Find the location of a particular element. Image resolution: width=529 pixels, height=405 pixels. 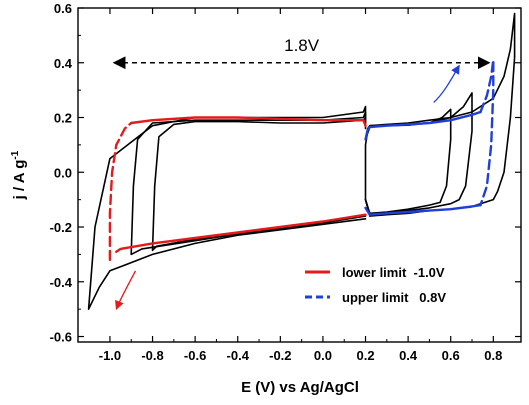

y-tick-label-3: 0.0 is located at coordinates (63, 172).